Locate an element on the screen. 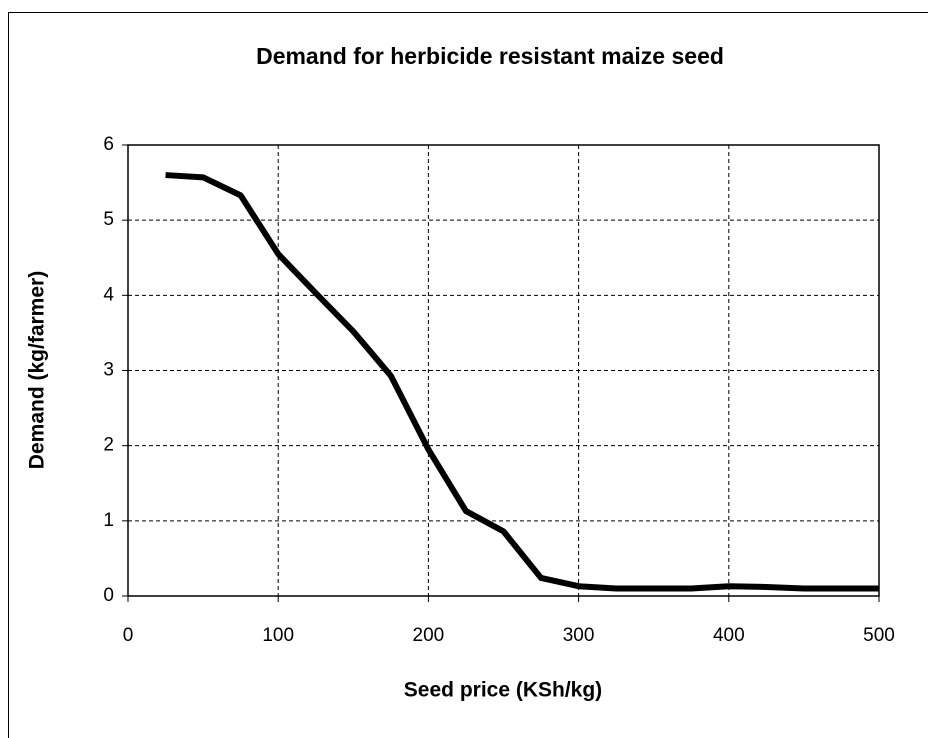 This screenshot has height=738, width=928. y-tick-label: 3 is located at coordinates (108, 370).